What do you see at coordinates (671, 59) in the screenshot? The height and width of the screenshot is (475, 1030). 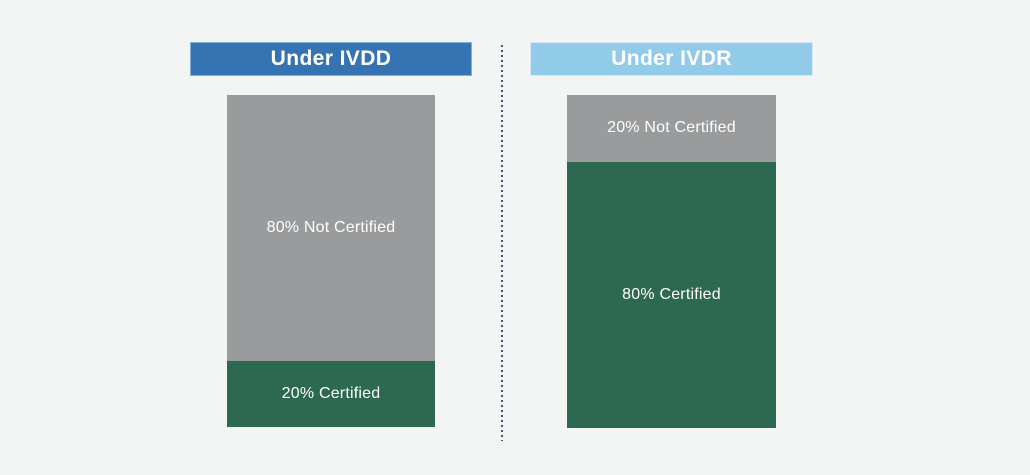 I see `header-under-ivdr: Under IVDR` at bounding box center [671, 59].